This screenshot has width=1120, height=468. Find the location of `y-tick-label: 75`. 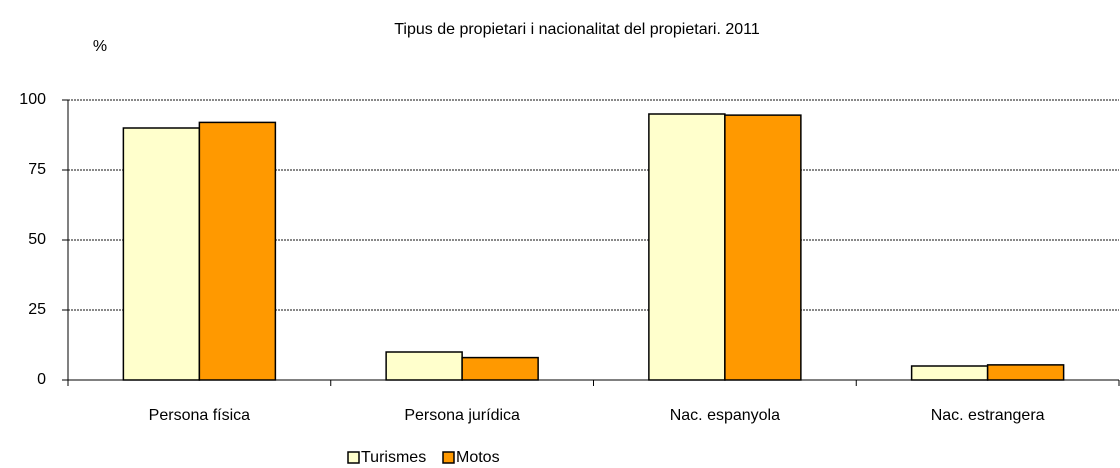

y-tick-label: 75 is located at coordinates (37, 169).